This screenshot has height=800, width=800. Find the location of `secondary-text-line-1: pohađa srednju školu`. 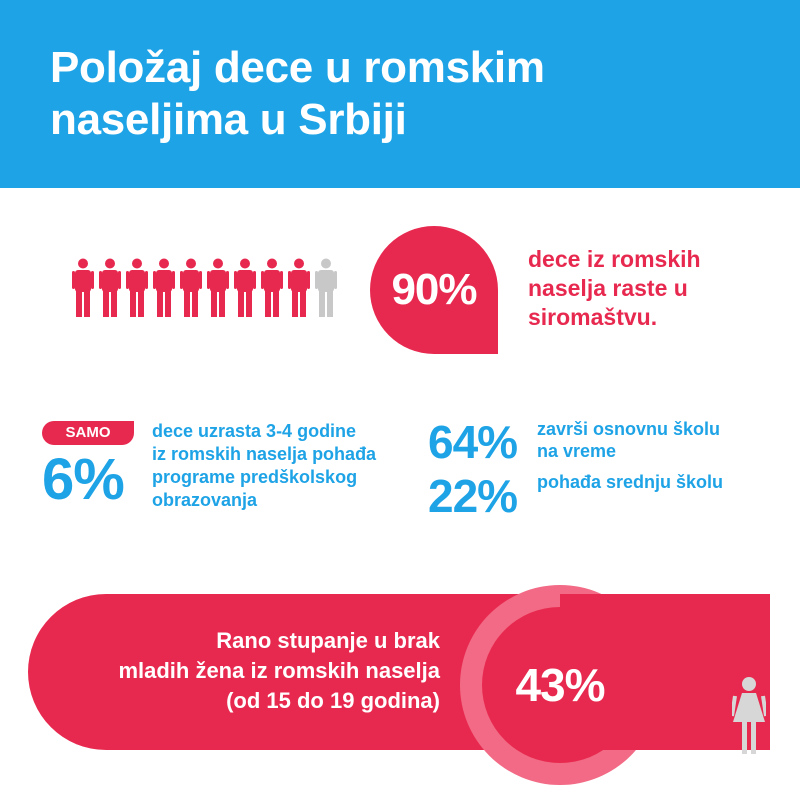

secondary-text-line-1: pohađa srednju školu is located at coordinates (630, 482).